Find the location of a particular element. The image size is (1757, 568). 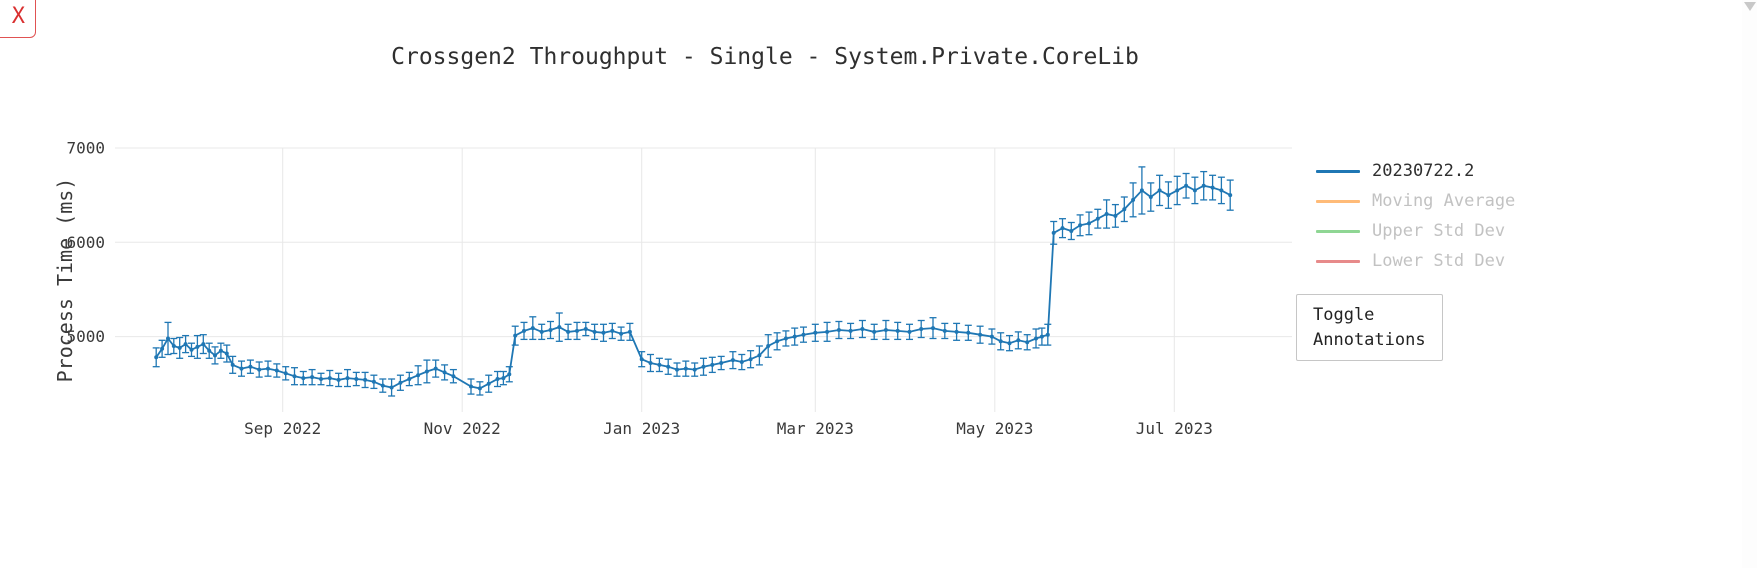

legend-item-20230722-2: 20230722.2 is located at coordinates (1415, 171).